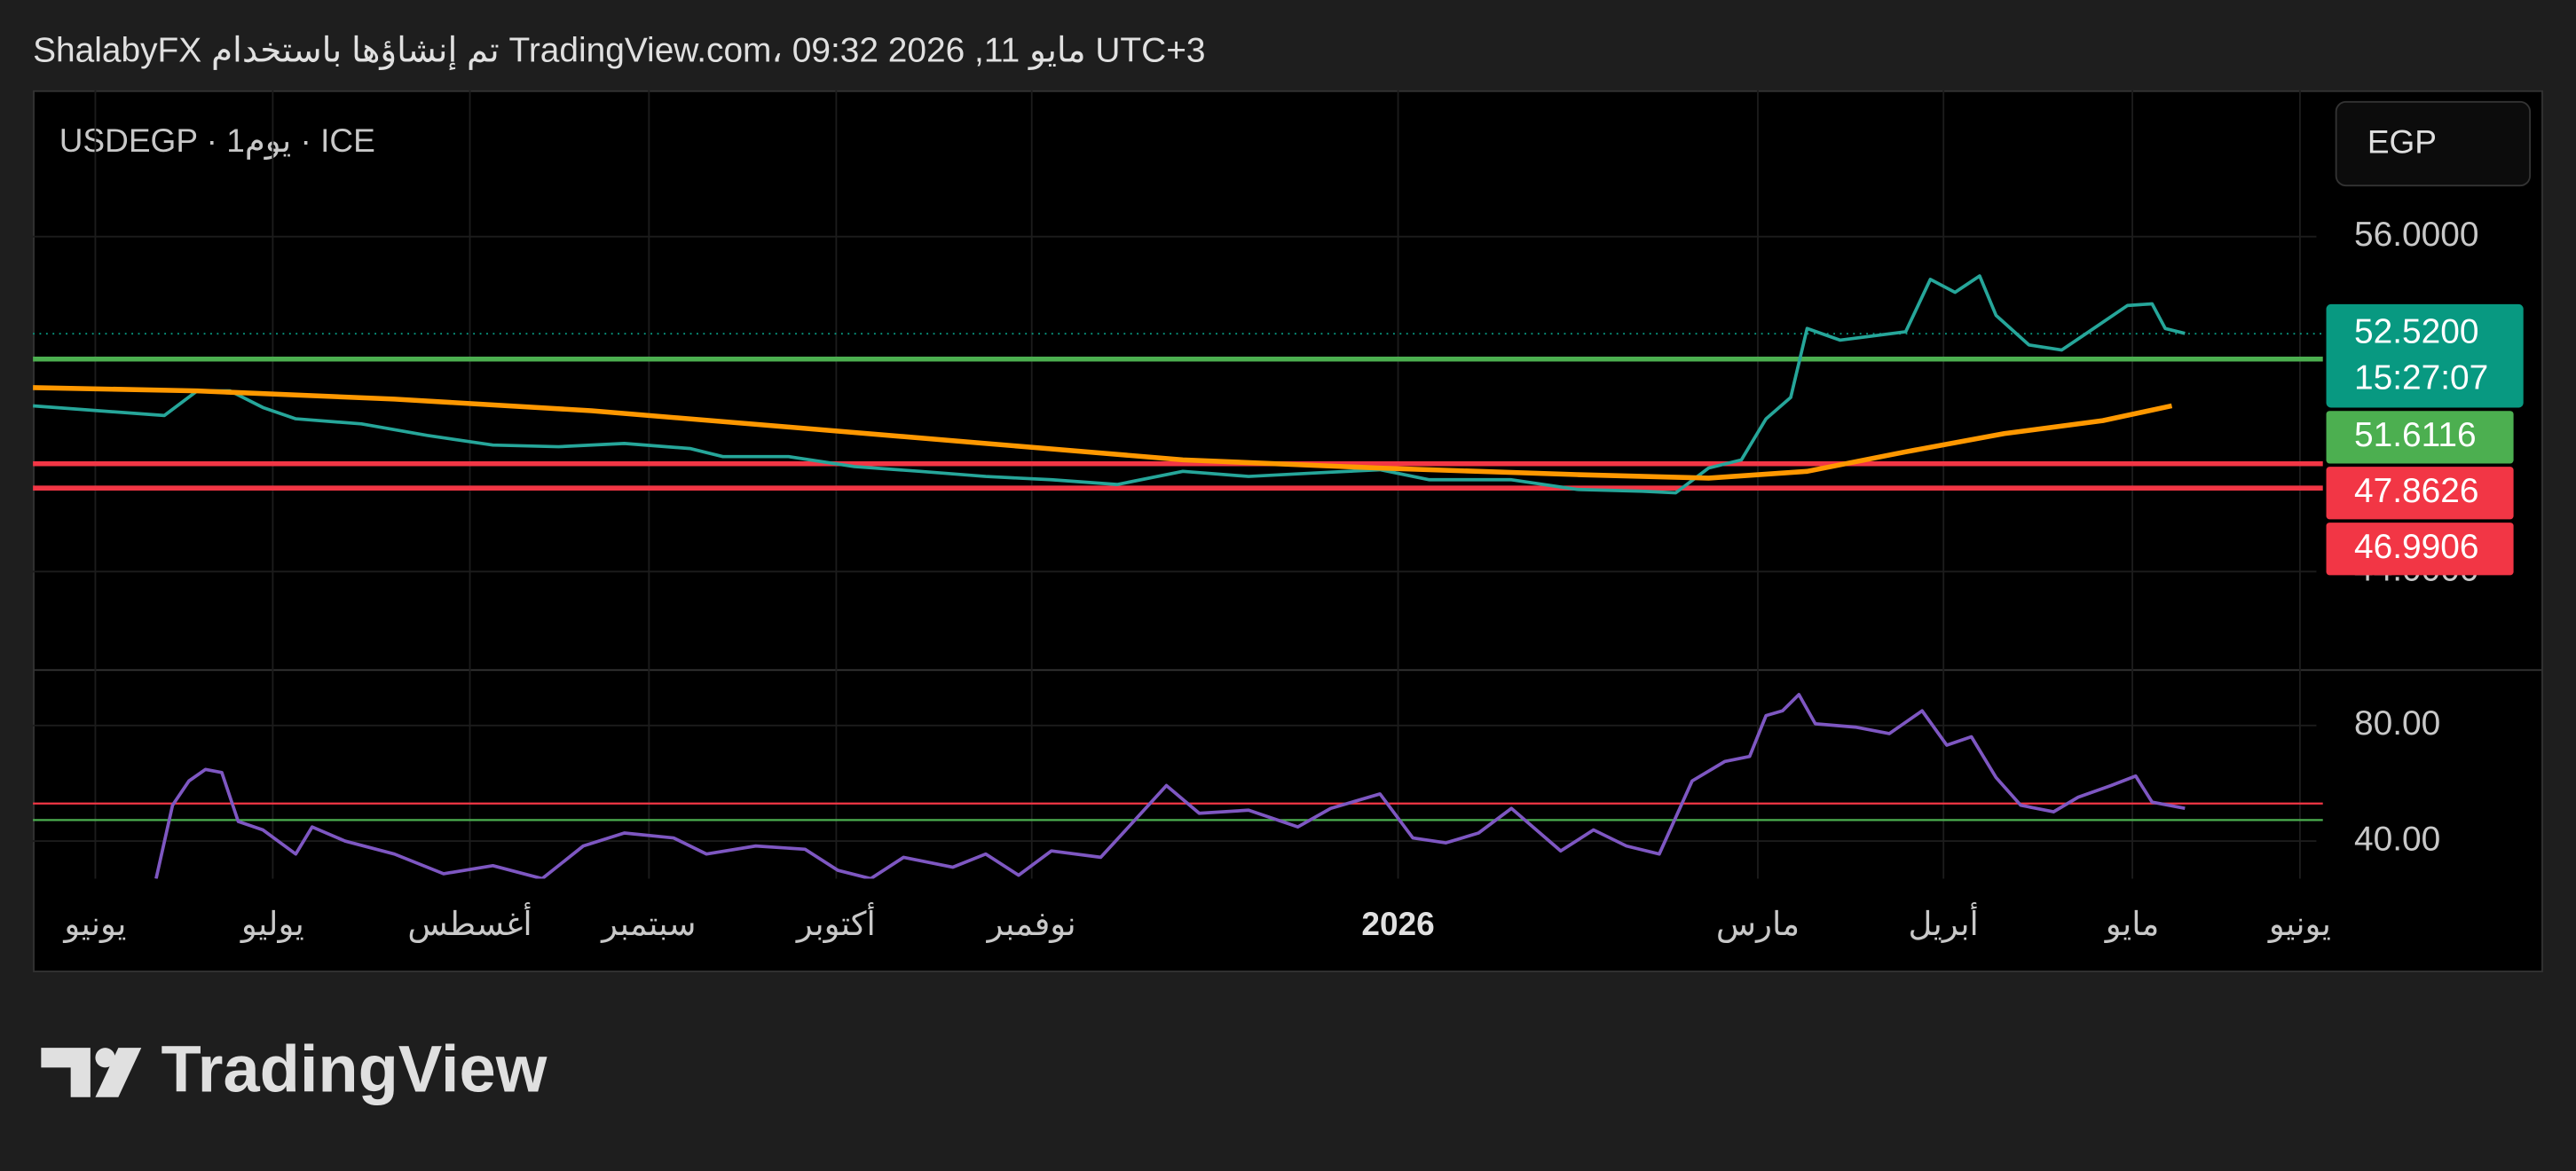  What do you see at coordinates (2416, 331) in the screenshot?
I see `last-price-label: 52.5200` at bounding box center [2416, 331].